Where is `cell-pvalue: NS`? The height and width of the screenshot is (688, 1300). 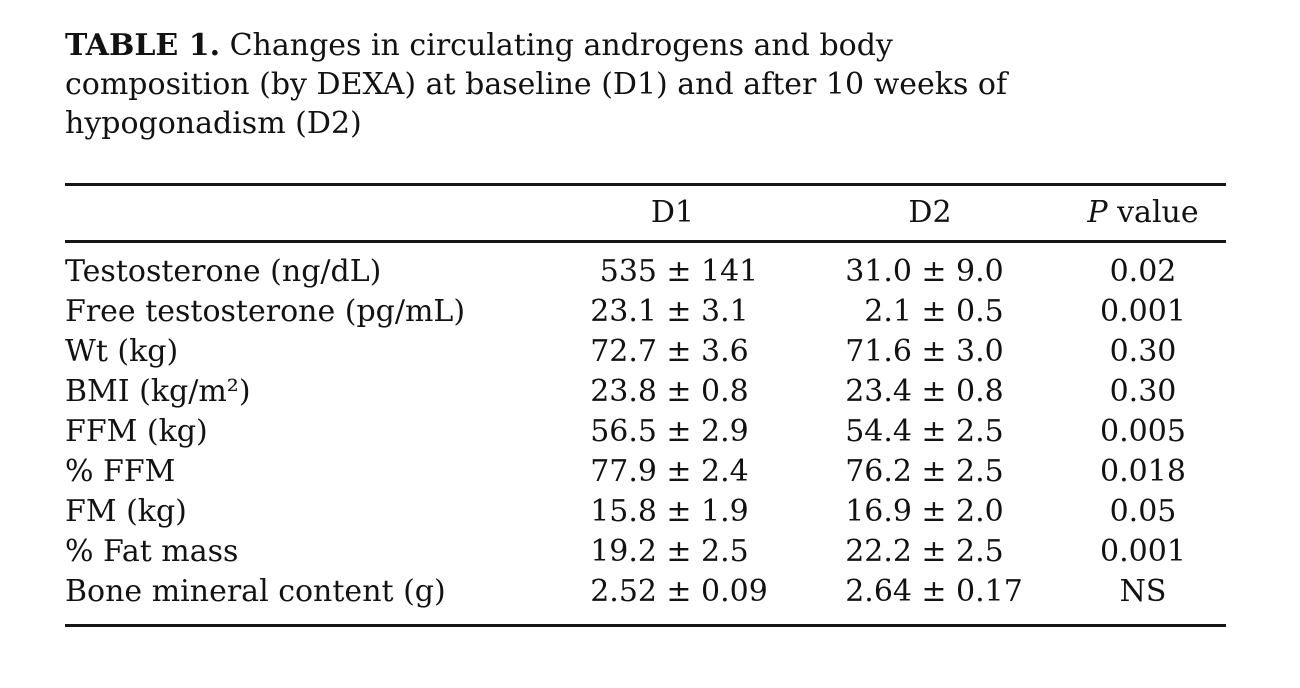 cell-pvalue: NS is located at coordinates (1143, 591).